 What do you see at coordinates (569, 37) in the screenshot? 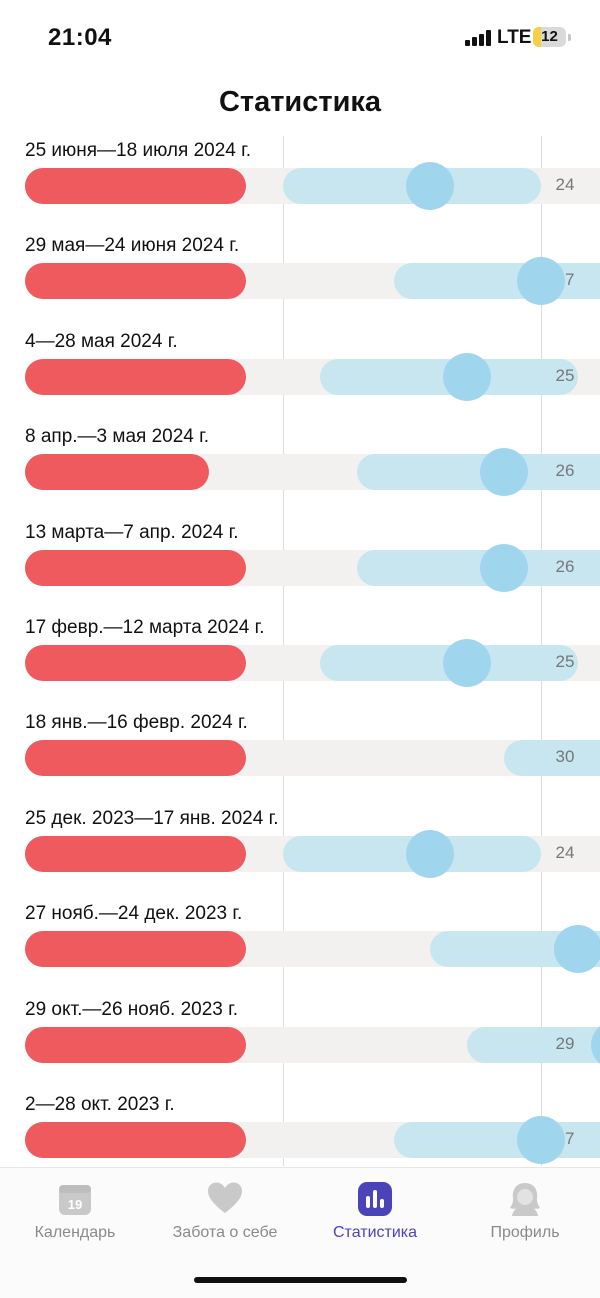
I see `battery-tip` at bounding box center [569, 37].